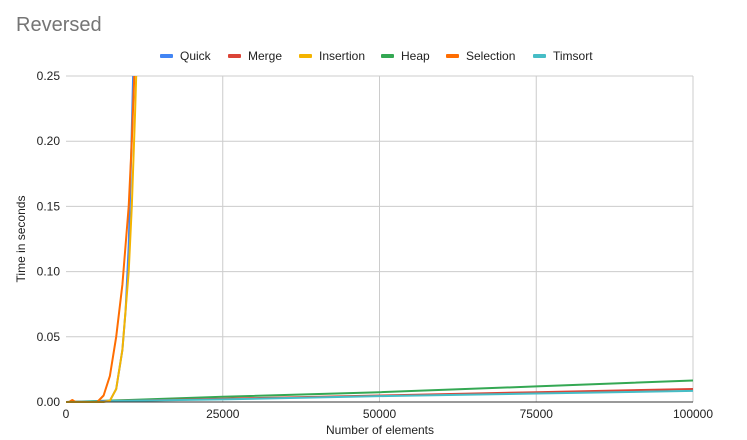 The width and height of the screenshot is (747, 440). Describe the element at coordinates (234, 56) in the screenshot. I see `legend-swatch-merge` at that location.